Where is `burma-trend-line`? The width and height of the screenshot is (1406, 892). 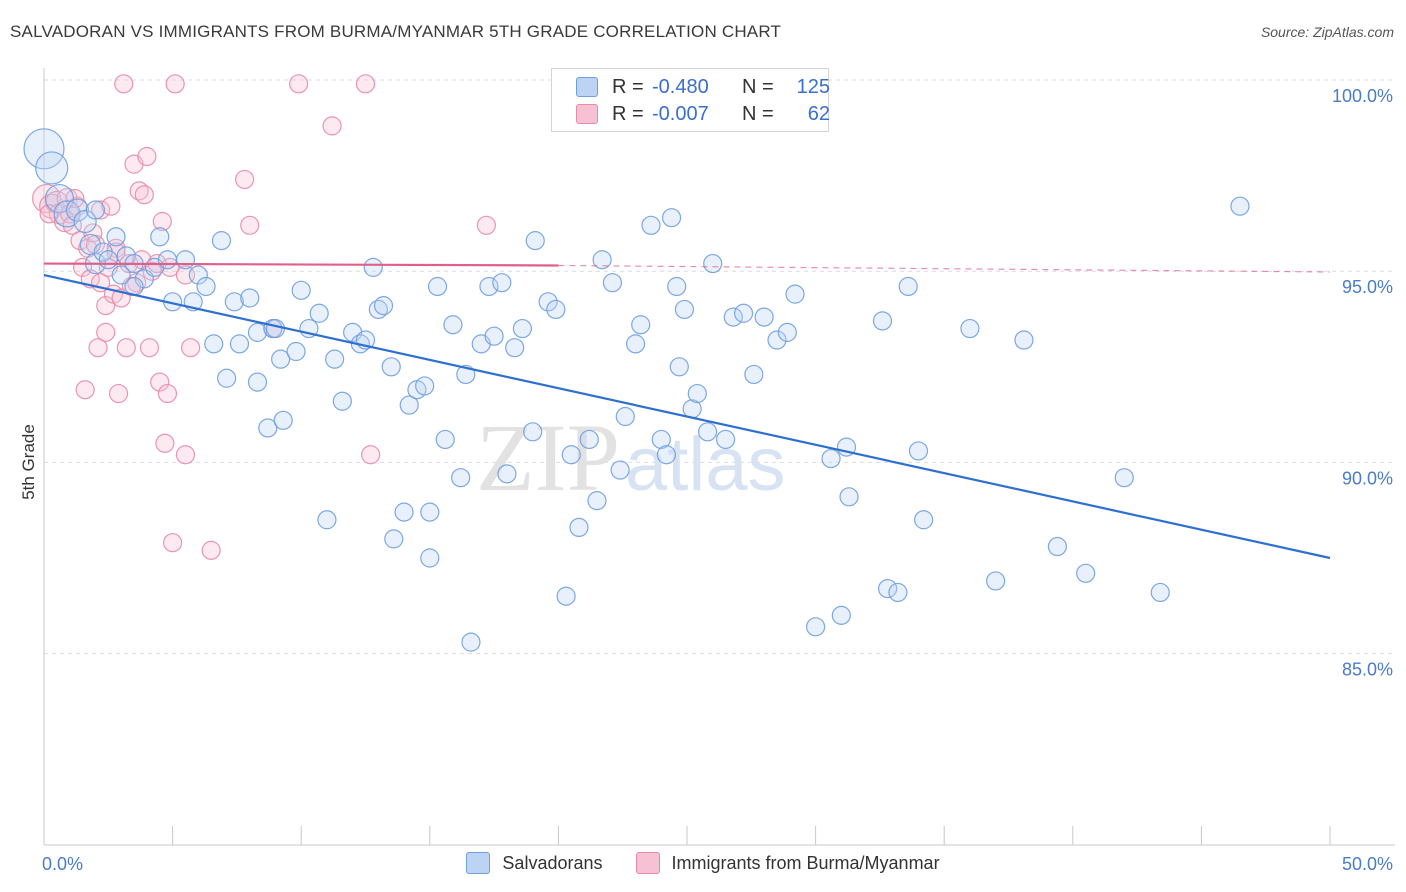
burma-trend-line is located at coordinates (301, 264).